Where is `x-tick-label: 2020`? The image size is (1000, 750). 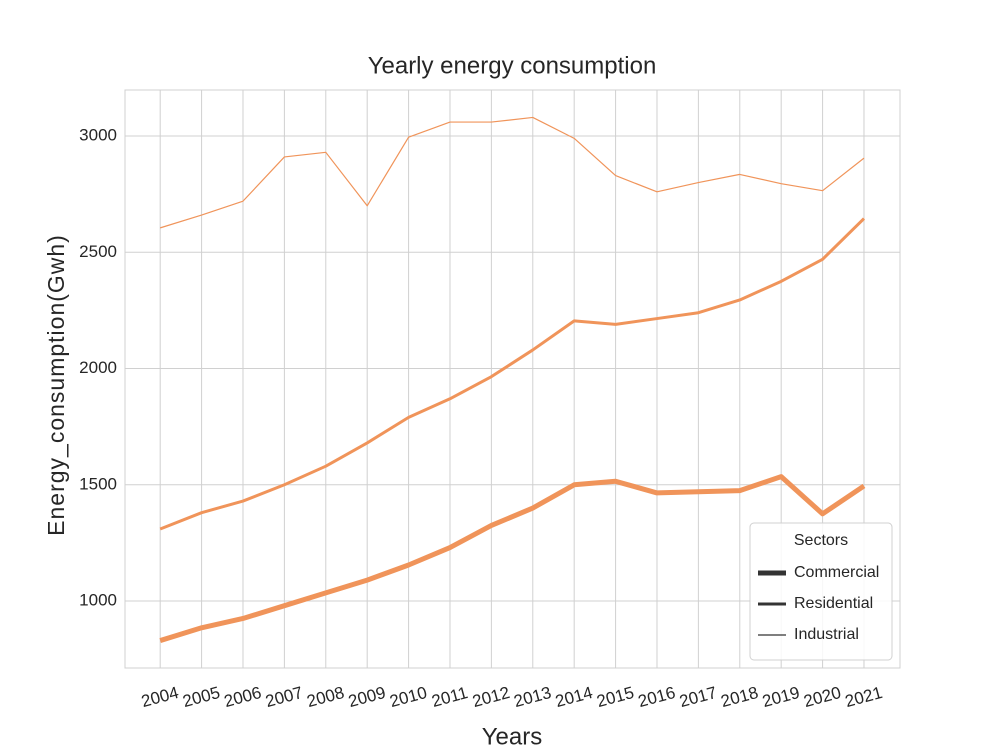 x-tick-label: 2020 is located at coordinates (822, 697).